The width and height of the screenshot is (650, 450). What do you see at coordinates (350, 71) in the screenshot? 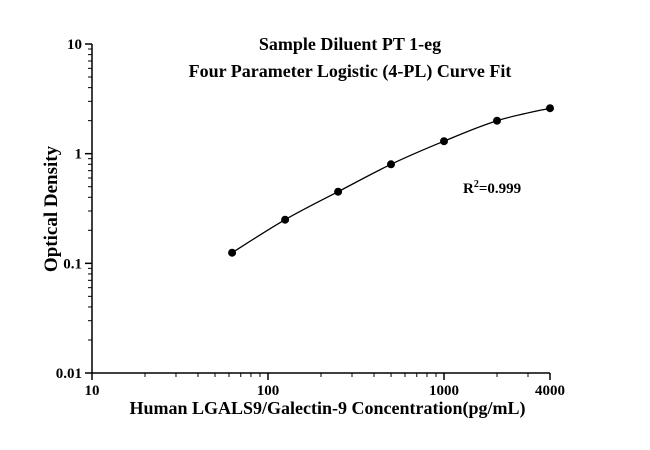
I see `chart-title-line2: Four Parameter Logistic (4-PL) Curve Fit` at bounding box center [350, 71].